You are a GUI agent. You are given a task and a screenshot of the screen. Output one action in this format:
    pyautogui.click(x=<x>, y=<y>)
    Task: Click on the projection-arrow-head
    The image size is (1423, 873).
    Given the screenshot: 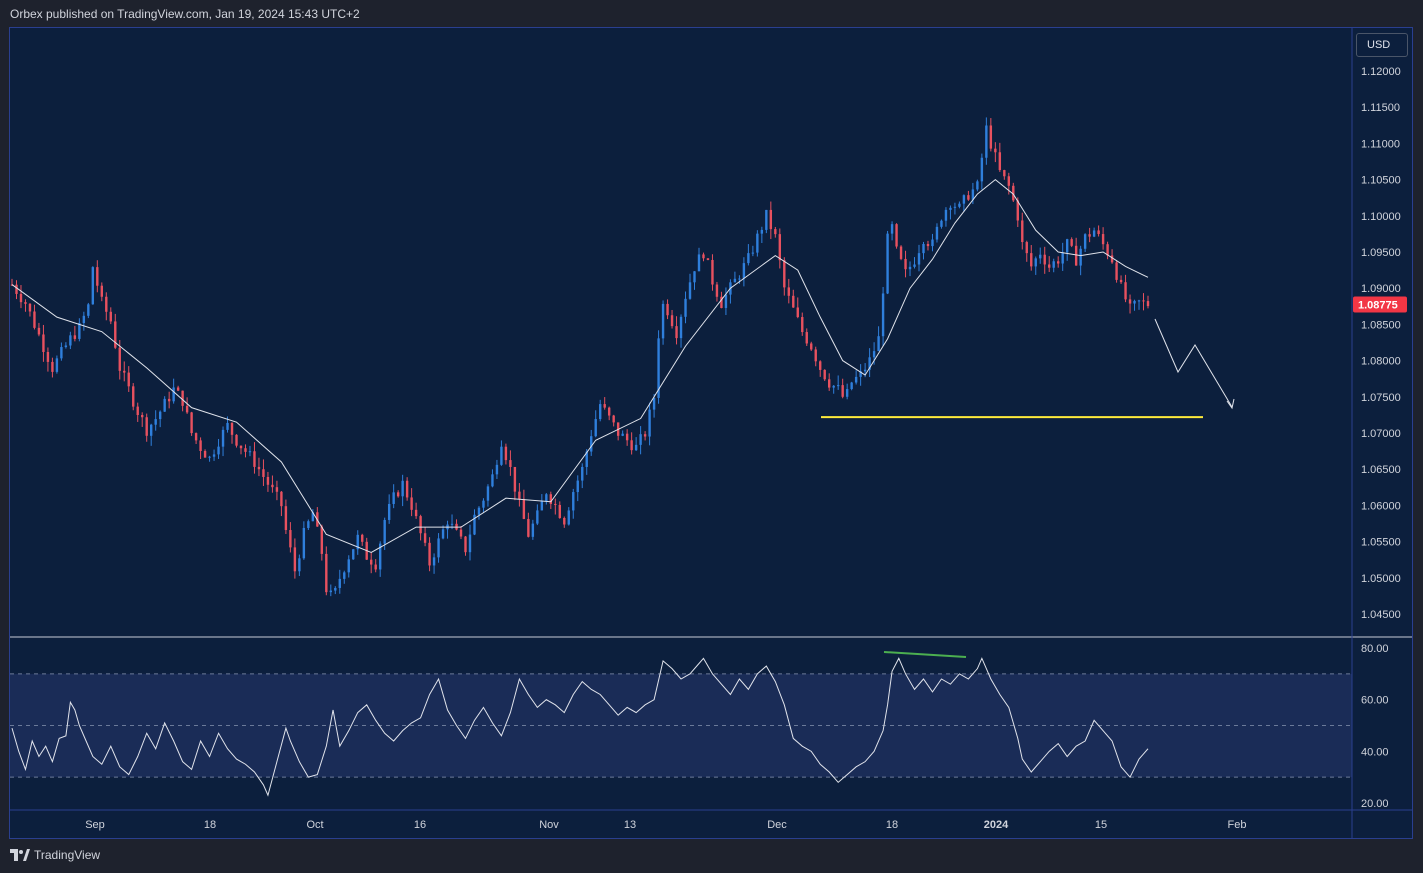 What is the action you would take?
    pyautogui.click(x=1230, y=404)
    